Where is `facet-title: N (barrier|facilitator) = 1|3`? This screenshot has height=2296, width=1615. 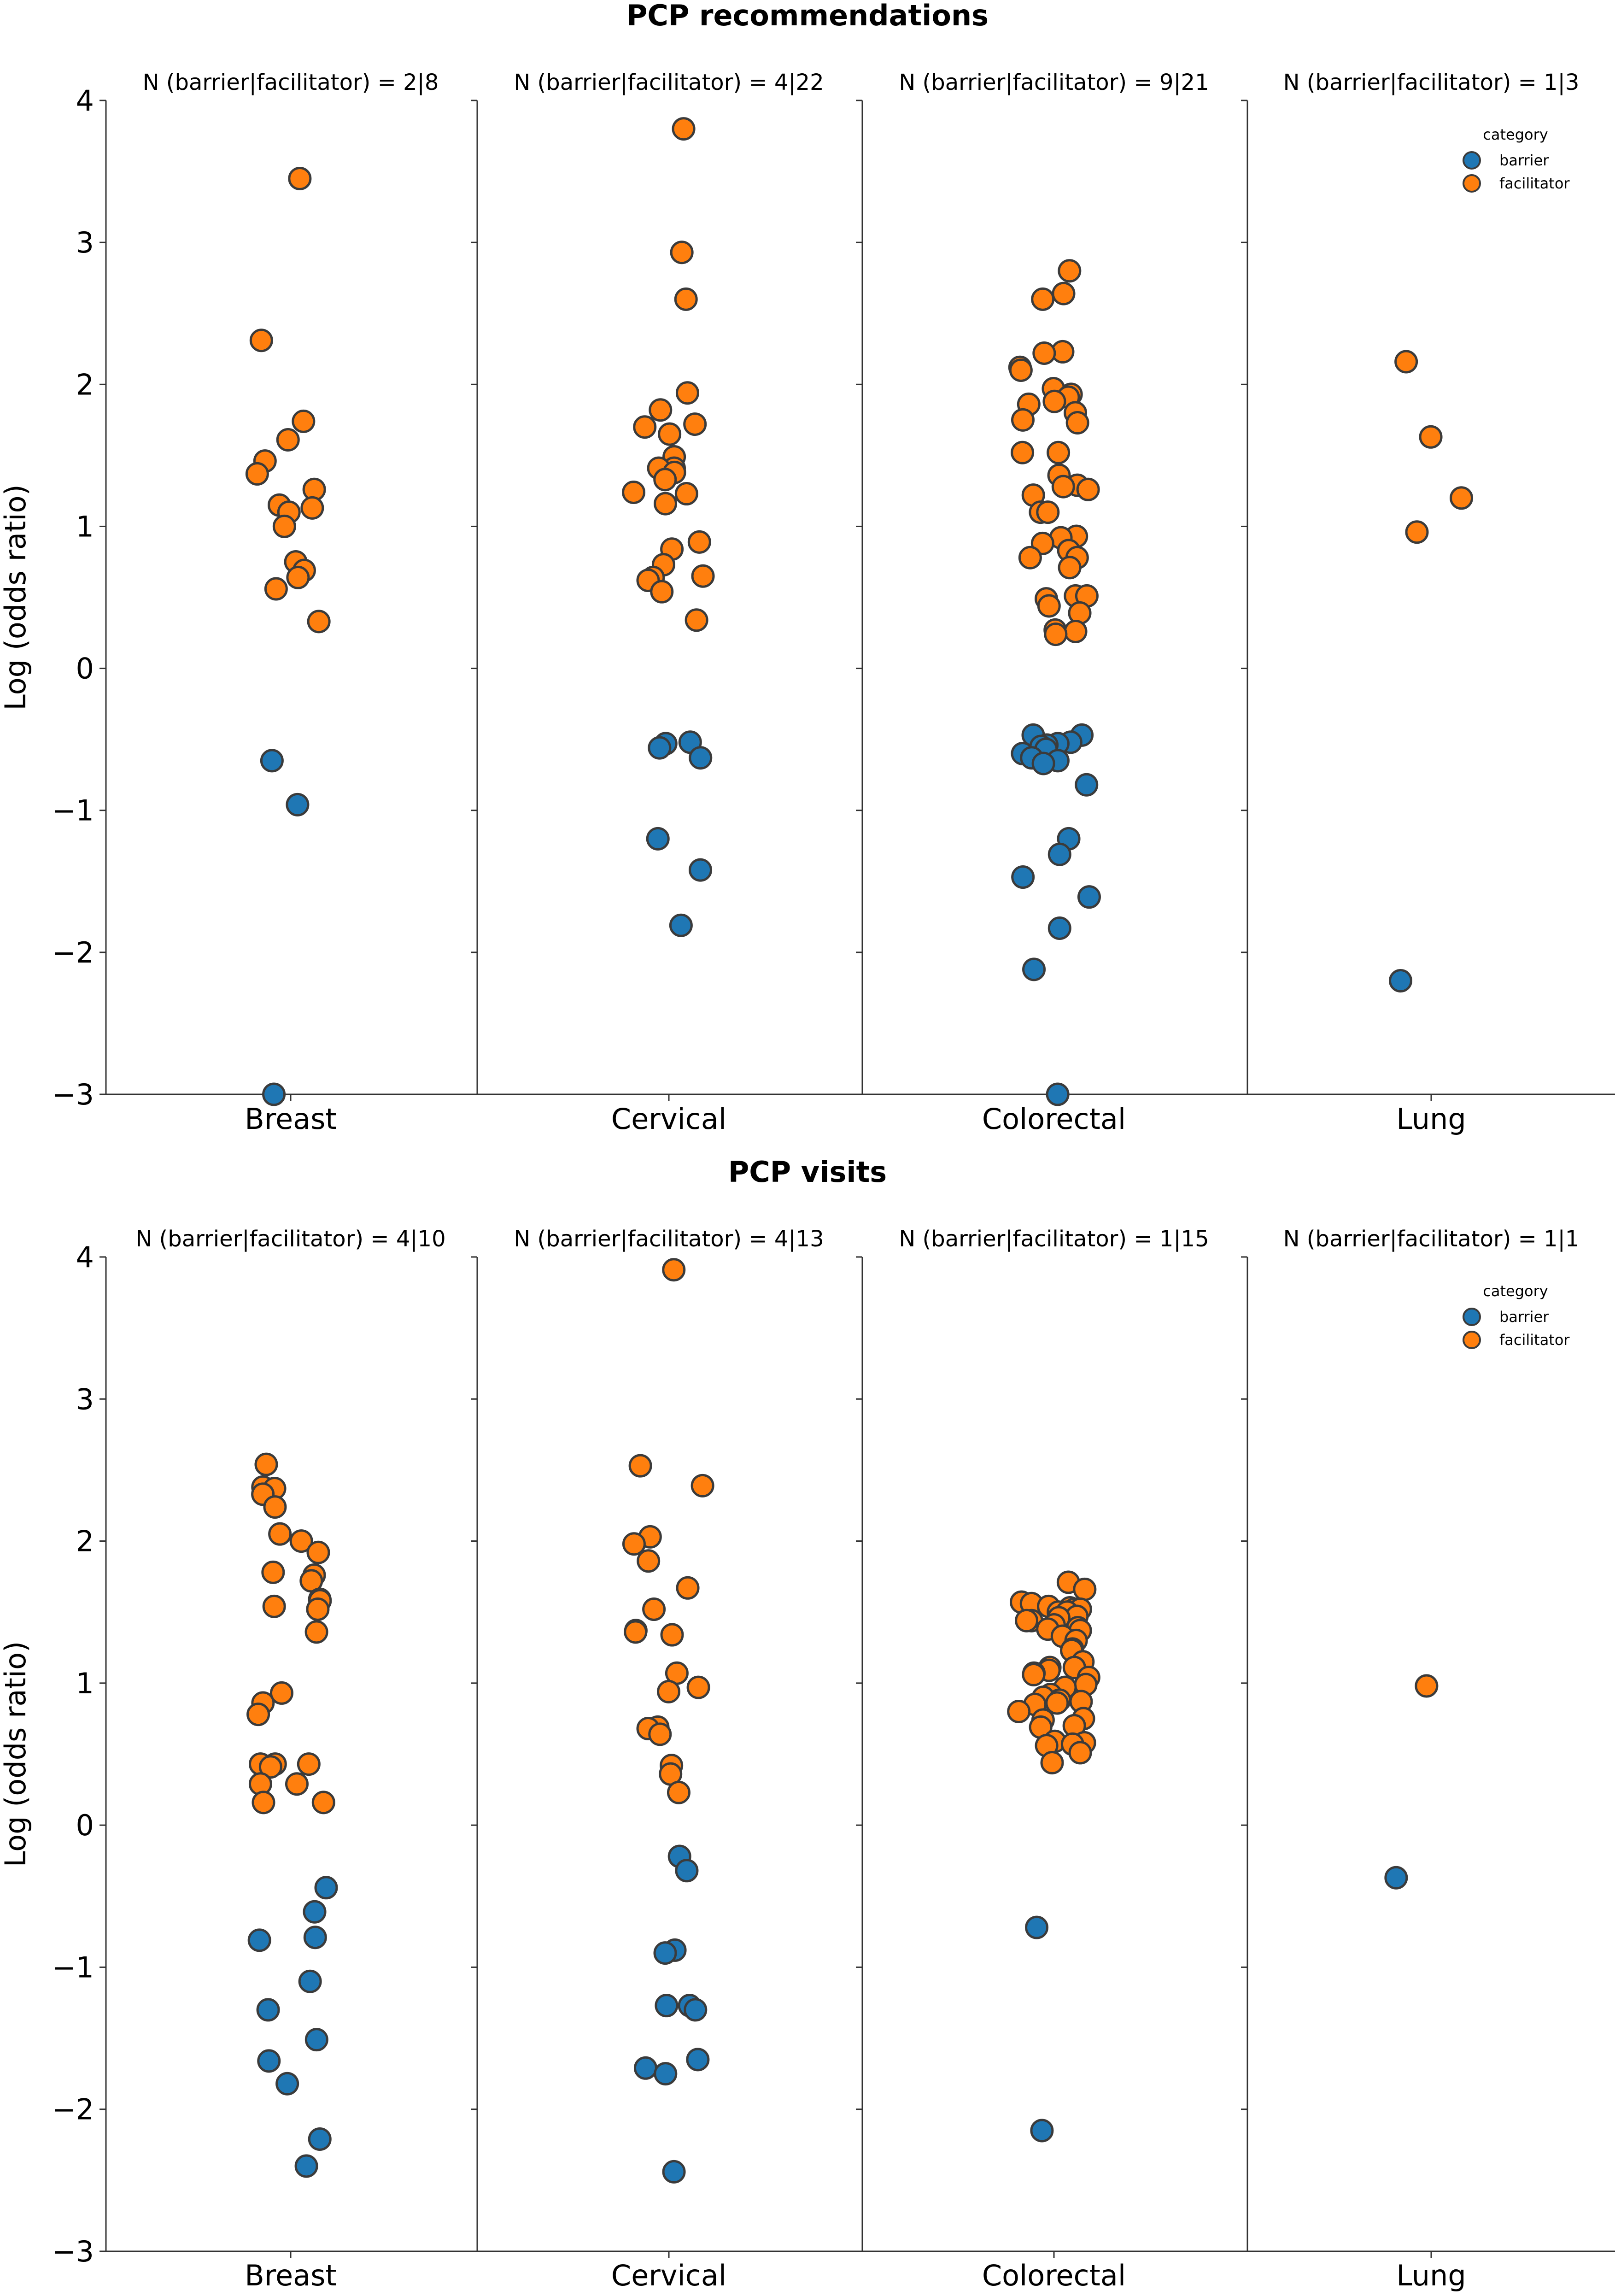
facet-title: N (barrier|facilitator) = 1|3 is located at coordinates (1431, 82).